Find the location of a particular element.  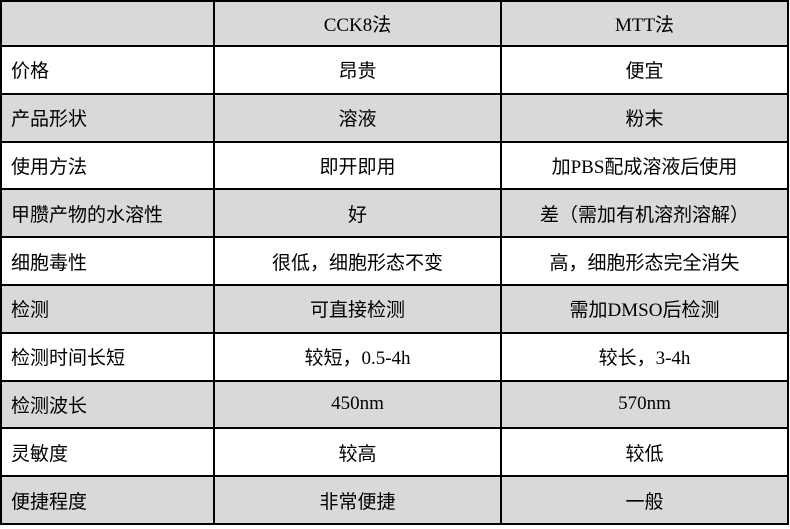

cck8-value-cell: 溶液 is located at coordinates (357, 117).